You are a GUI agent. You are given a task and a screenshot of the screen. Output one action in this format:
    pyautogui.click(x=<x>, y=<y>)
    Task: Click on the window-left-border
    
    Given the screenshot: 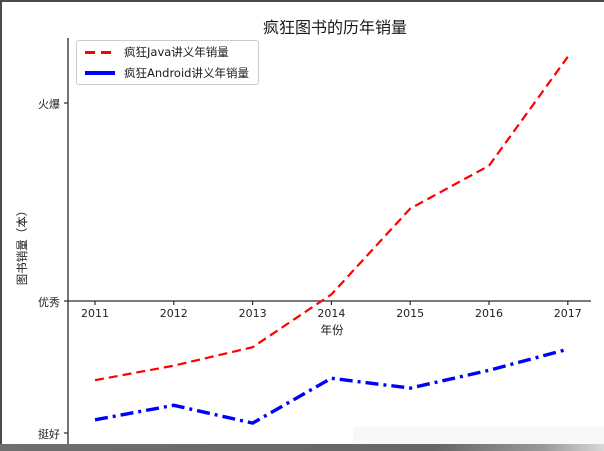 What is the action you would take?
    pyautogui.click(x=1, y=225)
    